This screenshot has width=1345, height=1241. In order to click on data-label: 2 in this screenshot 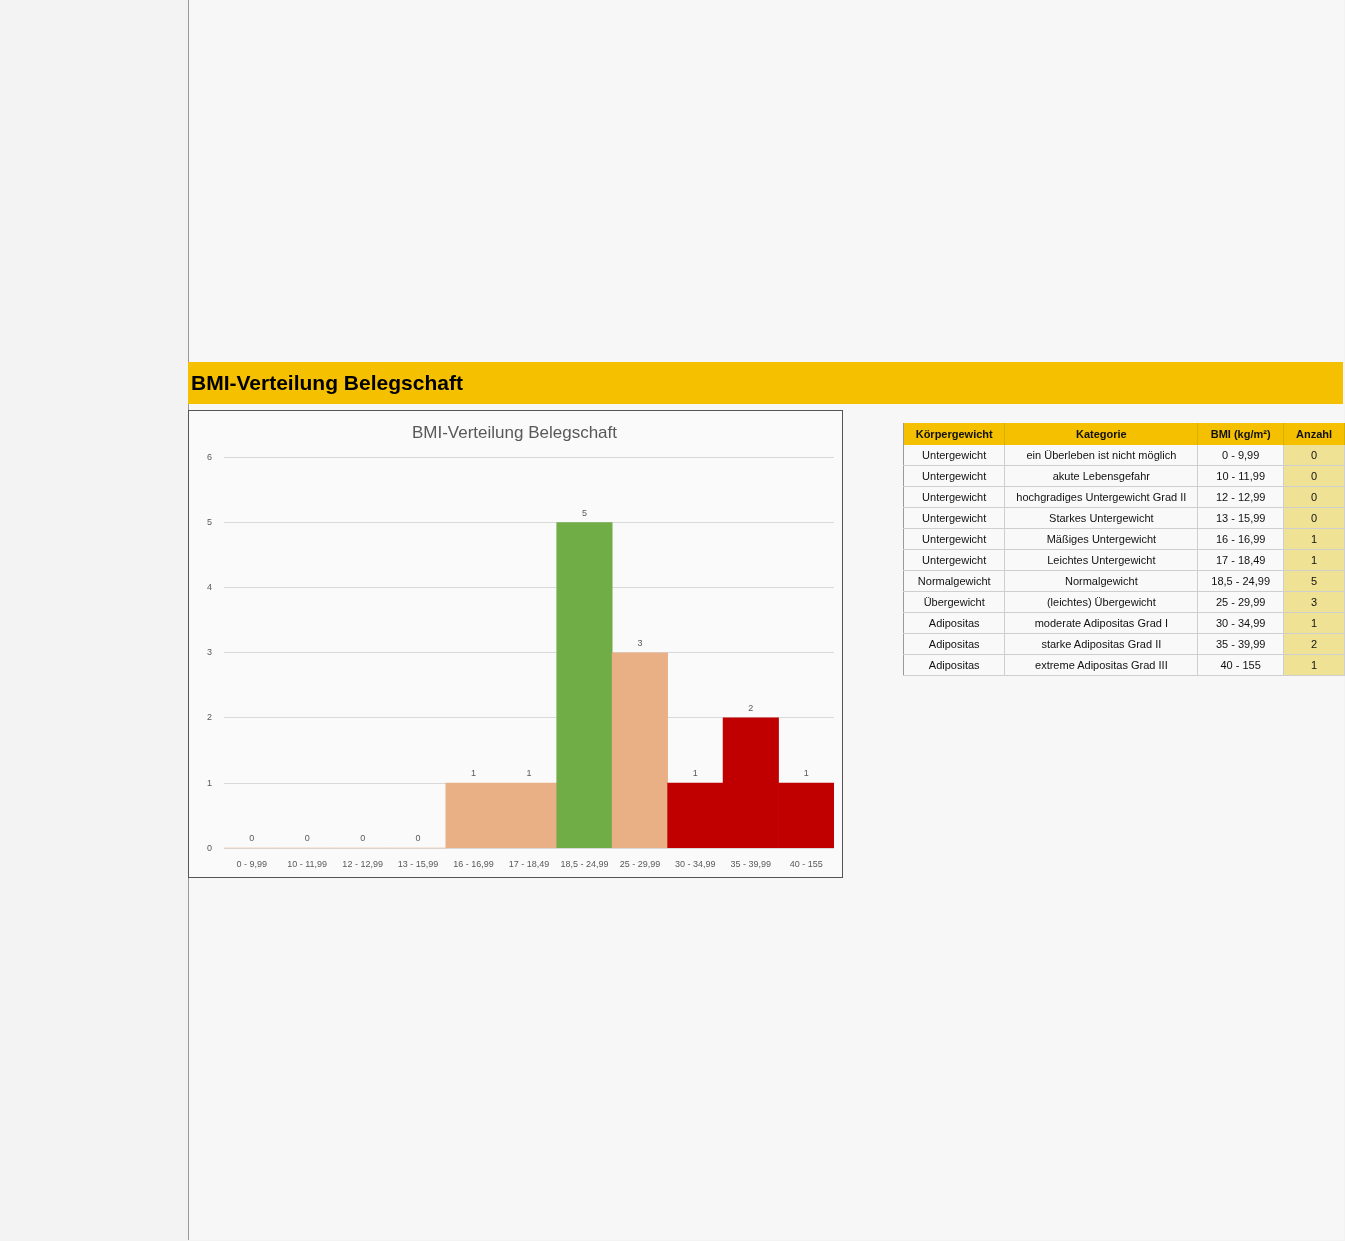, I will do `click(751, 707)`.